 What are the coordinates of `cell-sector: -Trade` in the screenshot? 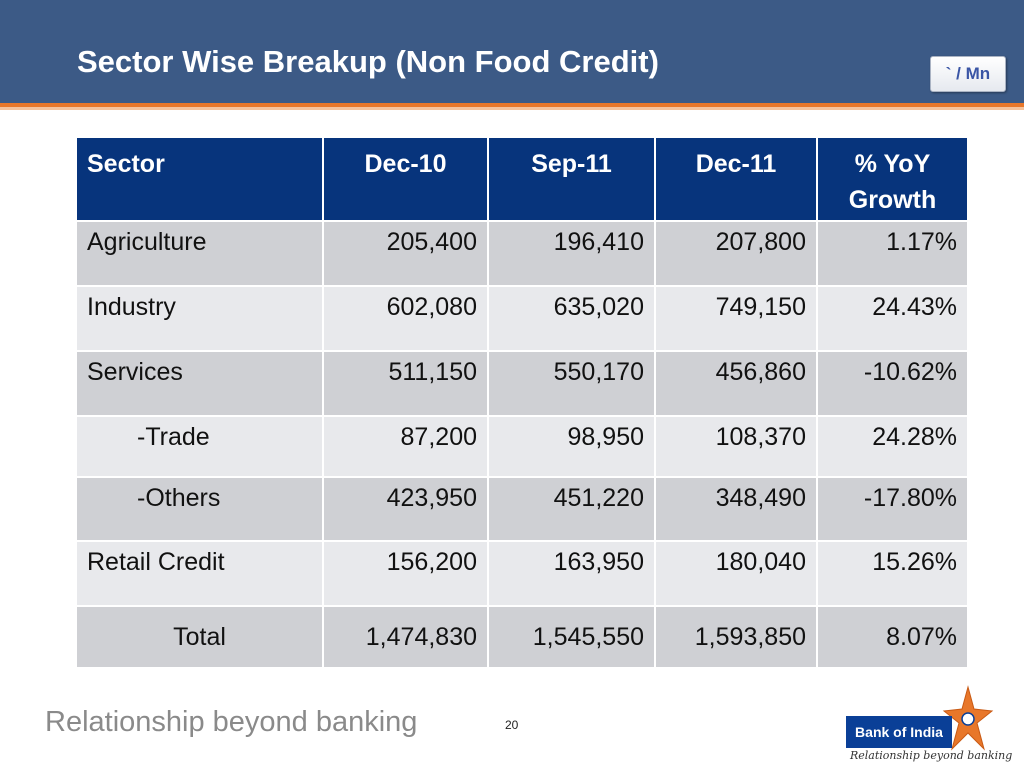 It's located at (199, 446).